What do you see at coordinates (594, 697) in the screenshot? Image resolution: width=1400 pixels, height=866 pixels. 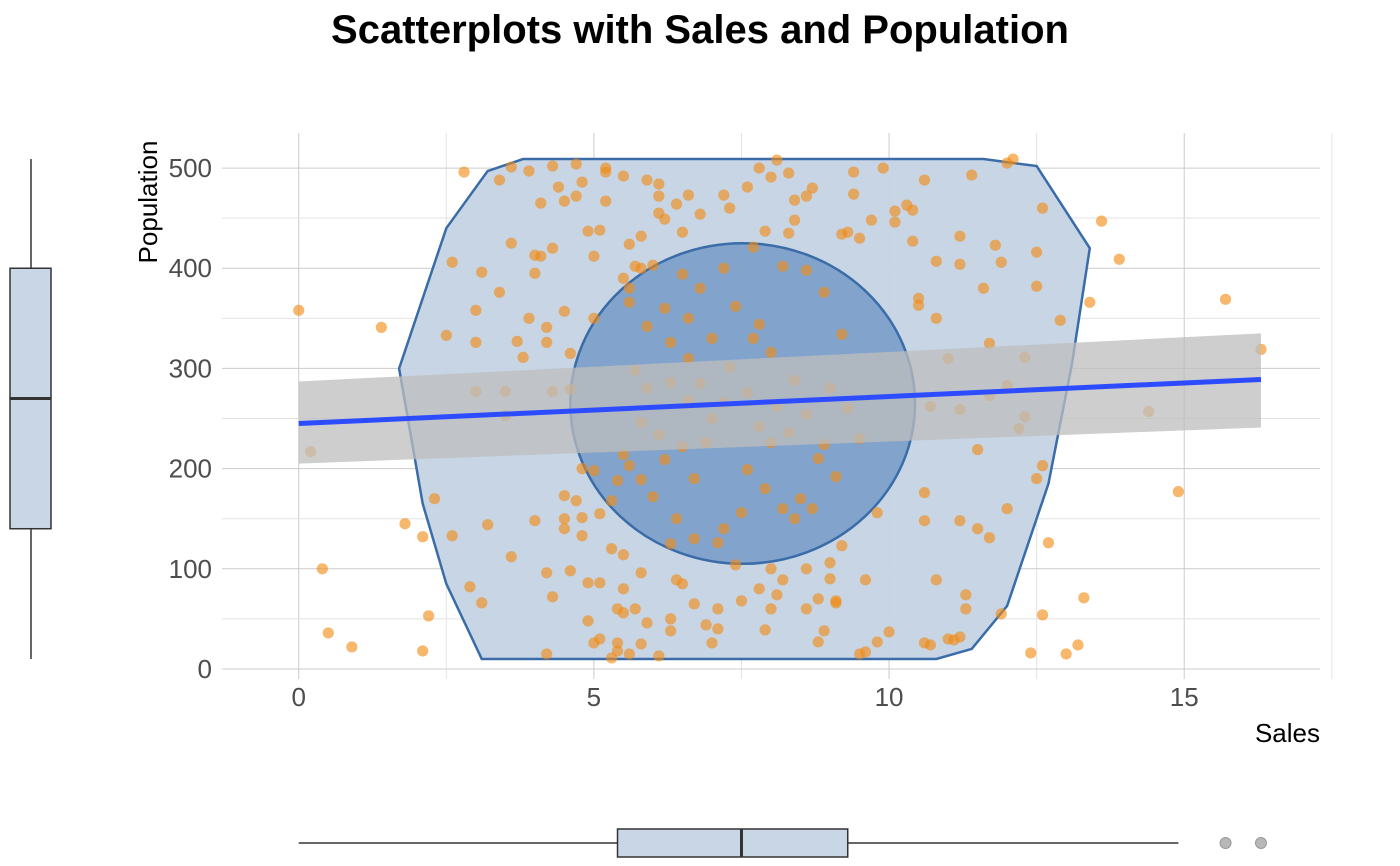 I see `x-tick-label: 5` at bounding box center [594, 697].